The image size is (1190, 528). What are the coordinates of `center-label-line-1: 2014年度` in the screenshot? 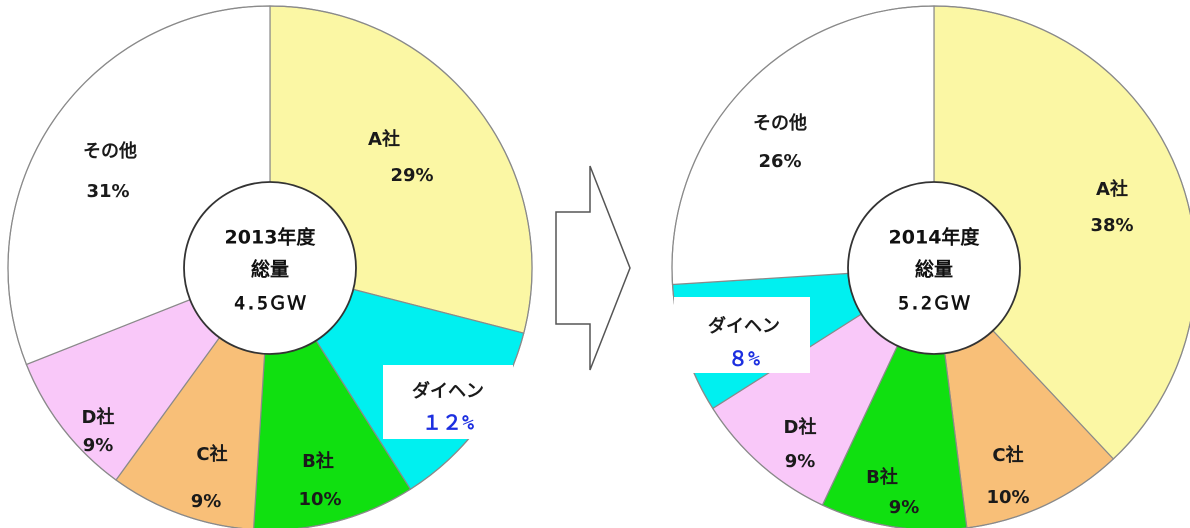 It's located at (935, 237).